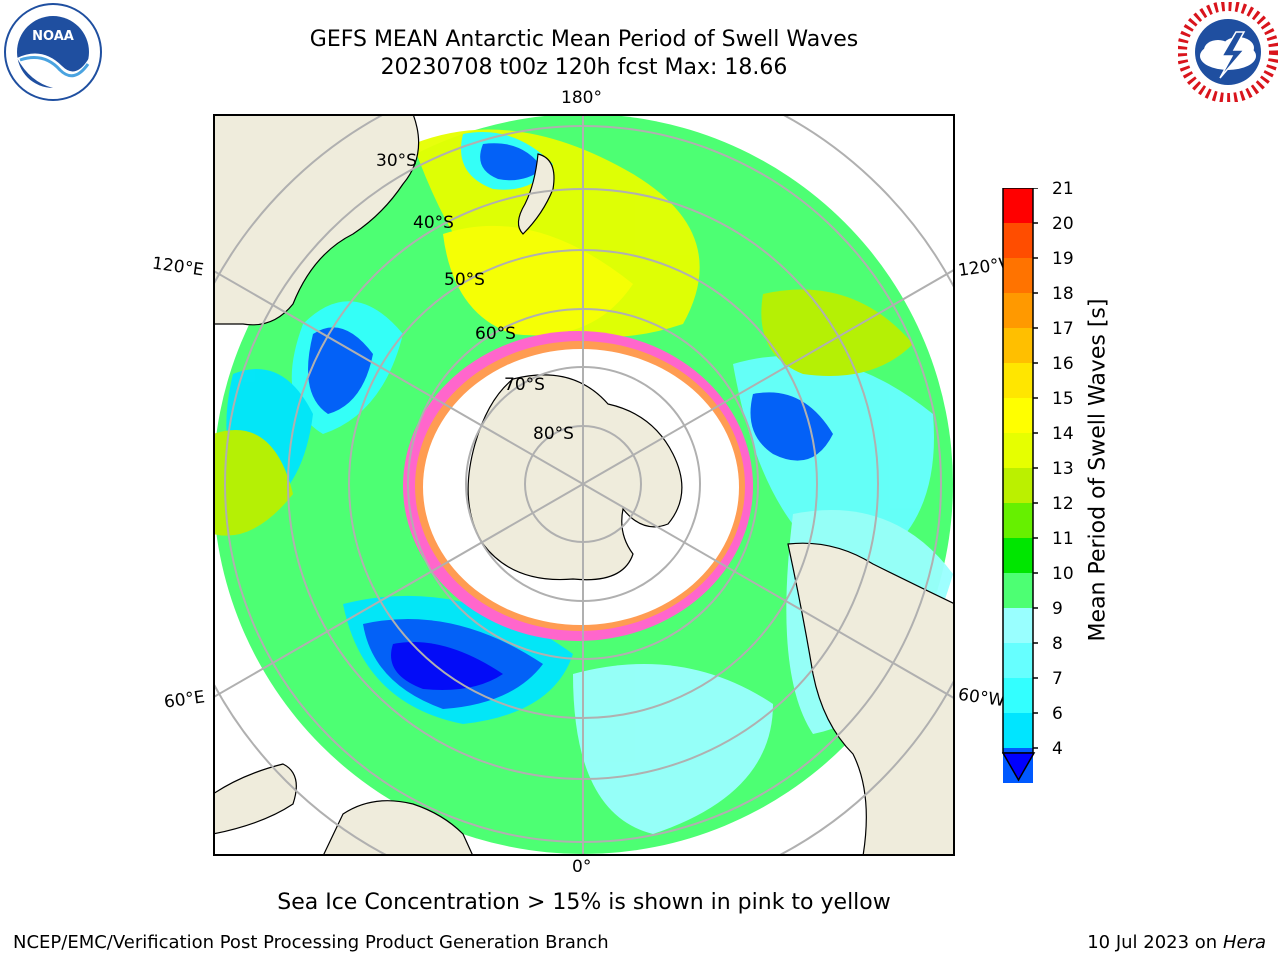 Image resolution: width=1280 pixels, height=960 pixels. Describe the element at coordinates (1063, 469) in the screenshot. I see `cbar-tick: 13` at that location.